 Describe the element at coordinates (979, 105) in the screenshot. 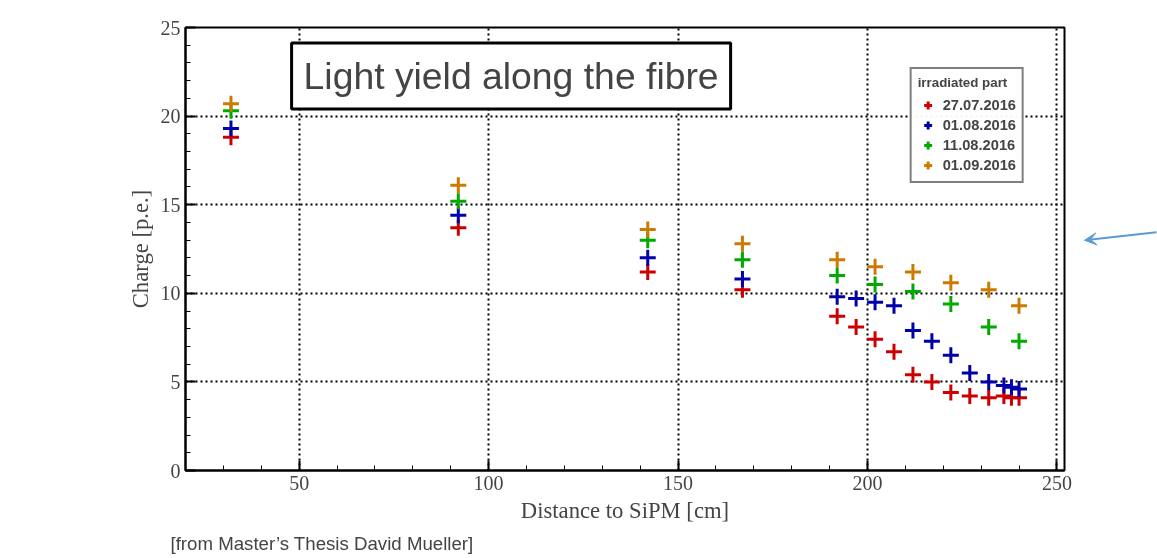

I see `legend-label: 27.07.2016` at that location.